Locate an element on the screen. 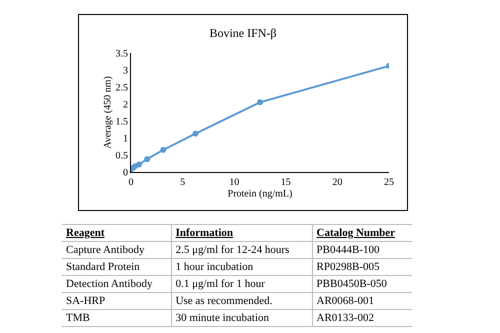  y-tick-label: 0 is located at coordinates (125, 173).